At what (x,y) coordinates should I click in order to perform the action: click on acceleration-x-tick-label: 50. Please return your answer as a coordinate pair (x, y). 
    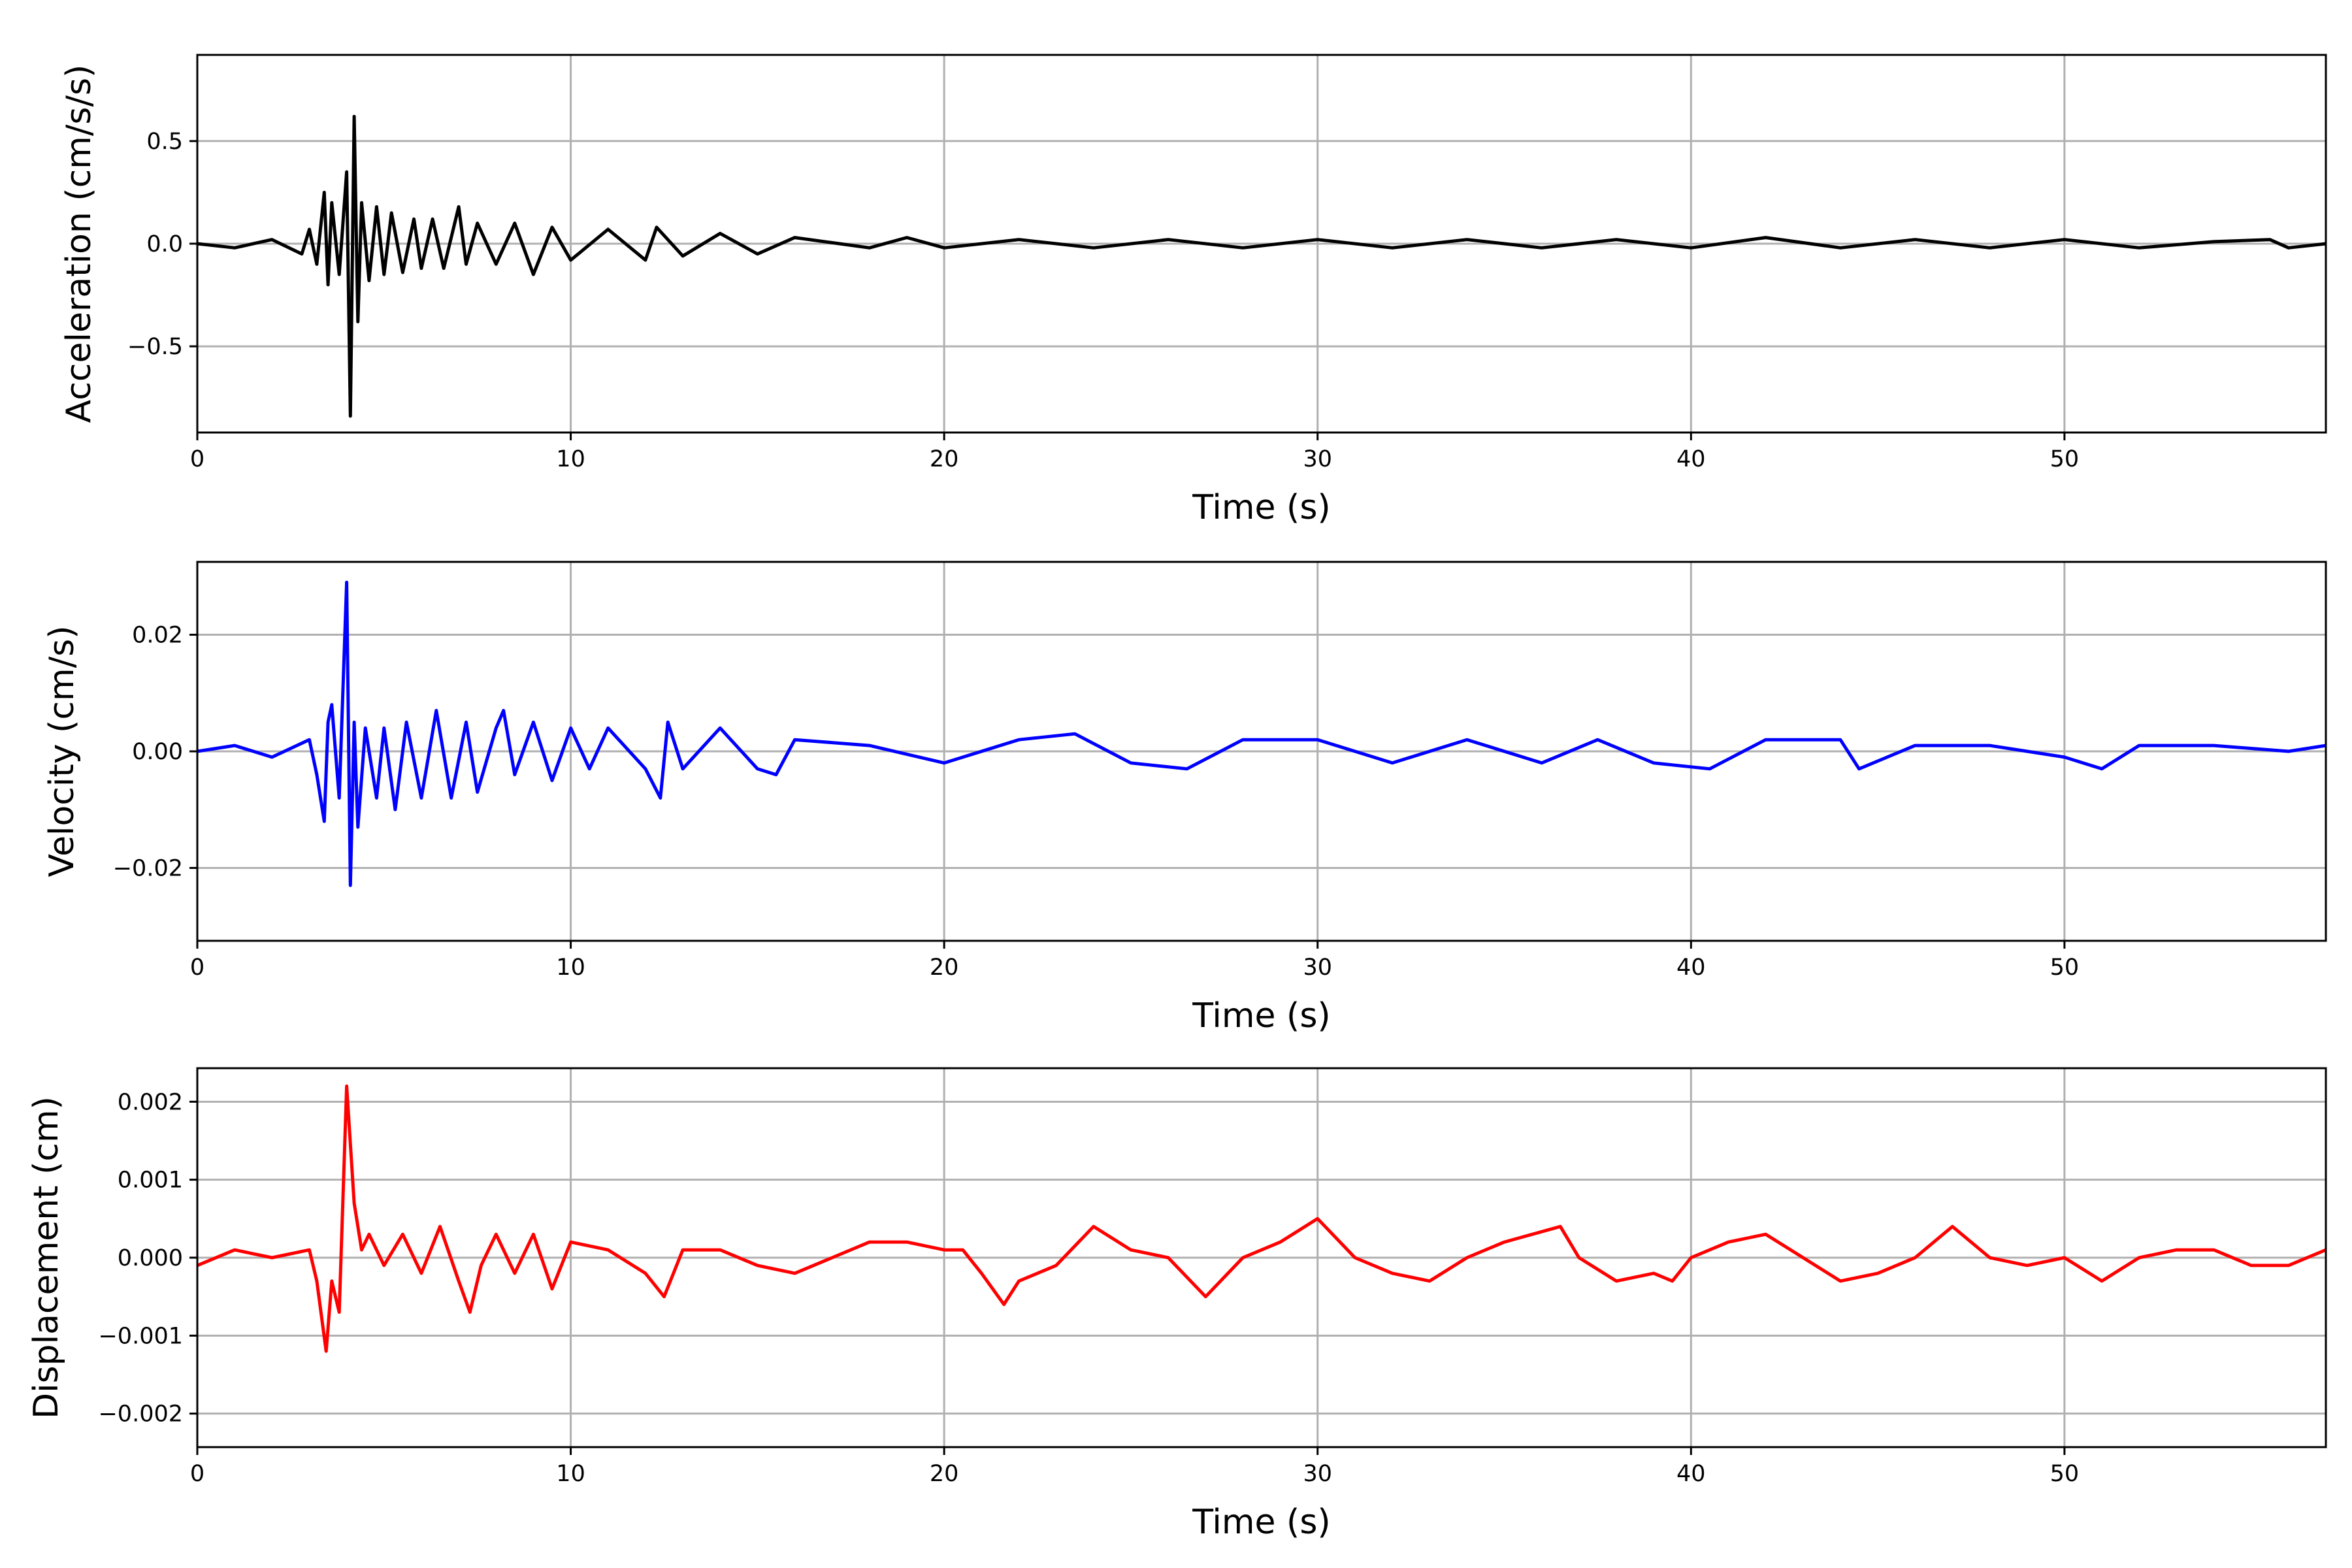
    Looking at the image, I should click on (2065, 459).